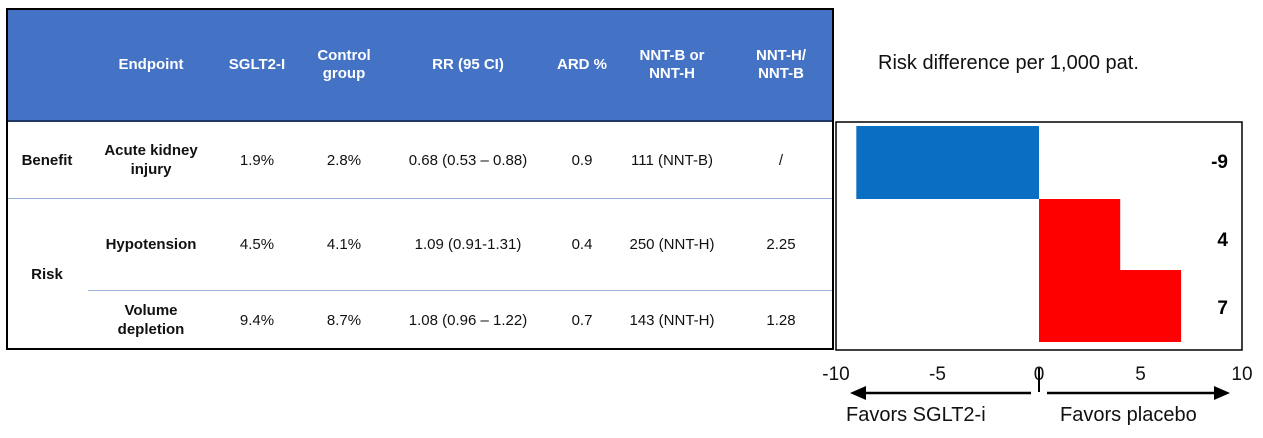  Describe the element at coordinates (344, 244) in the screenshot. I see `control-cell: 4.1%` at that location.